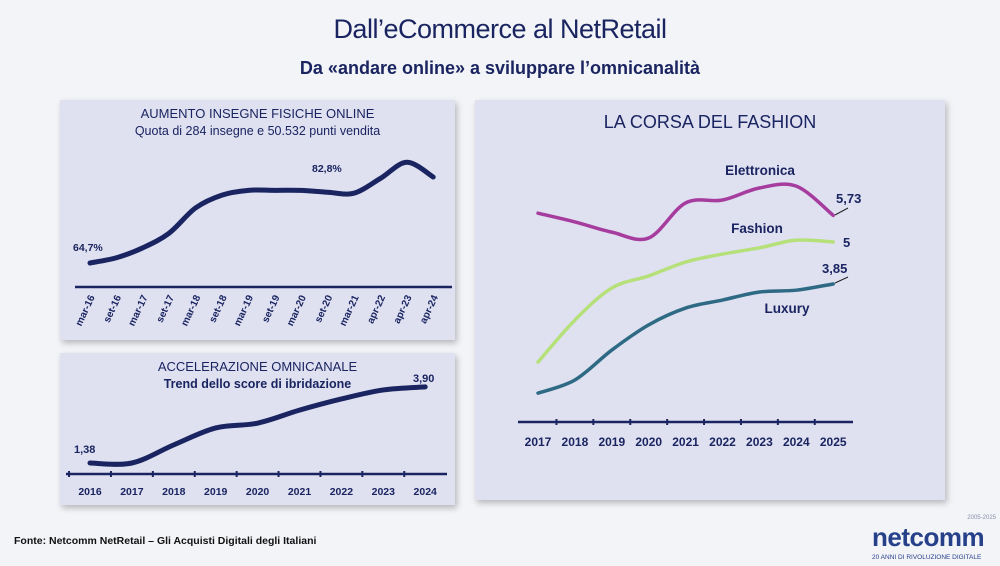 The image size is (1000, 566). What do you see at coordinates (327, 169) in the screenshot?
I see `data-label: 82,8%` at bounding box center [327, 169].